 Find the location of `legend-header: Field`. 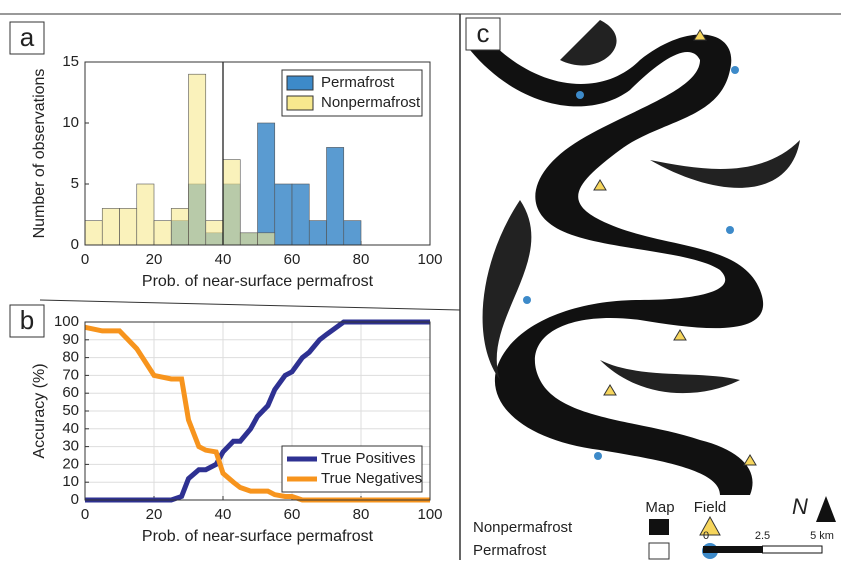

legend-header: Field is located at coordinates (710, 507).